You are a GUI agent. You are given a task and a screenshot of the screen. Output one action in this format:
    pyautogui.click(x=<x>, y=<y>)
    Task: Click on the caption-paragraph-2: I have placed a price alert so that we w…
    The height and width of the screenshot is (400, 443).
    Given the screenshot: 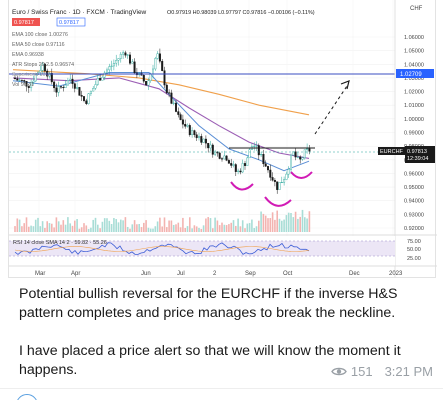 What is the action you would take?
    pyautogui.click(x=210, y=360)
    